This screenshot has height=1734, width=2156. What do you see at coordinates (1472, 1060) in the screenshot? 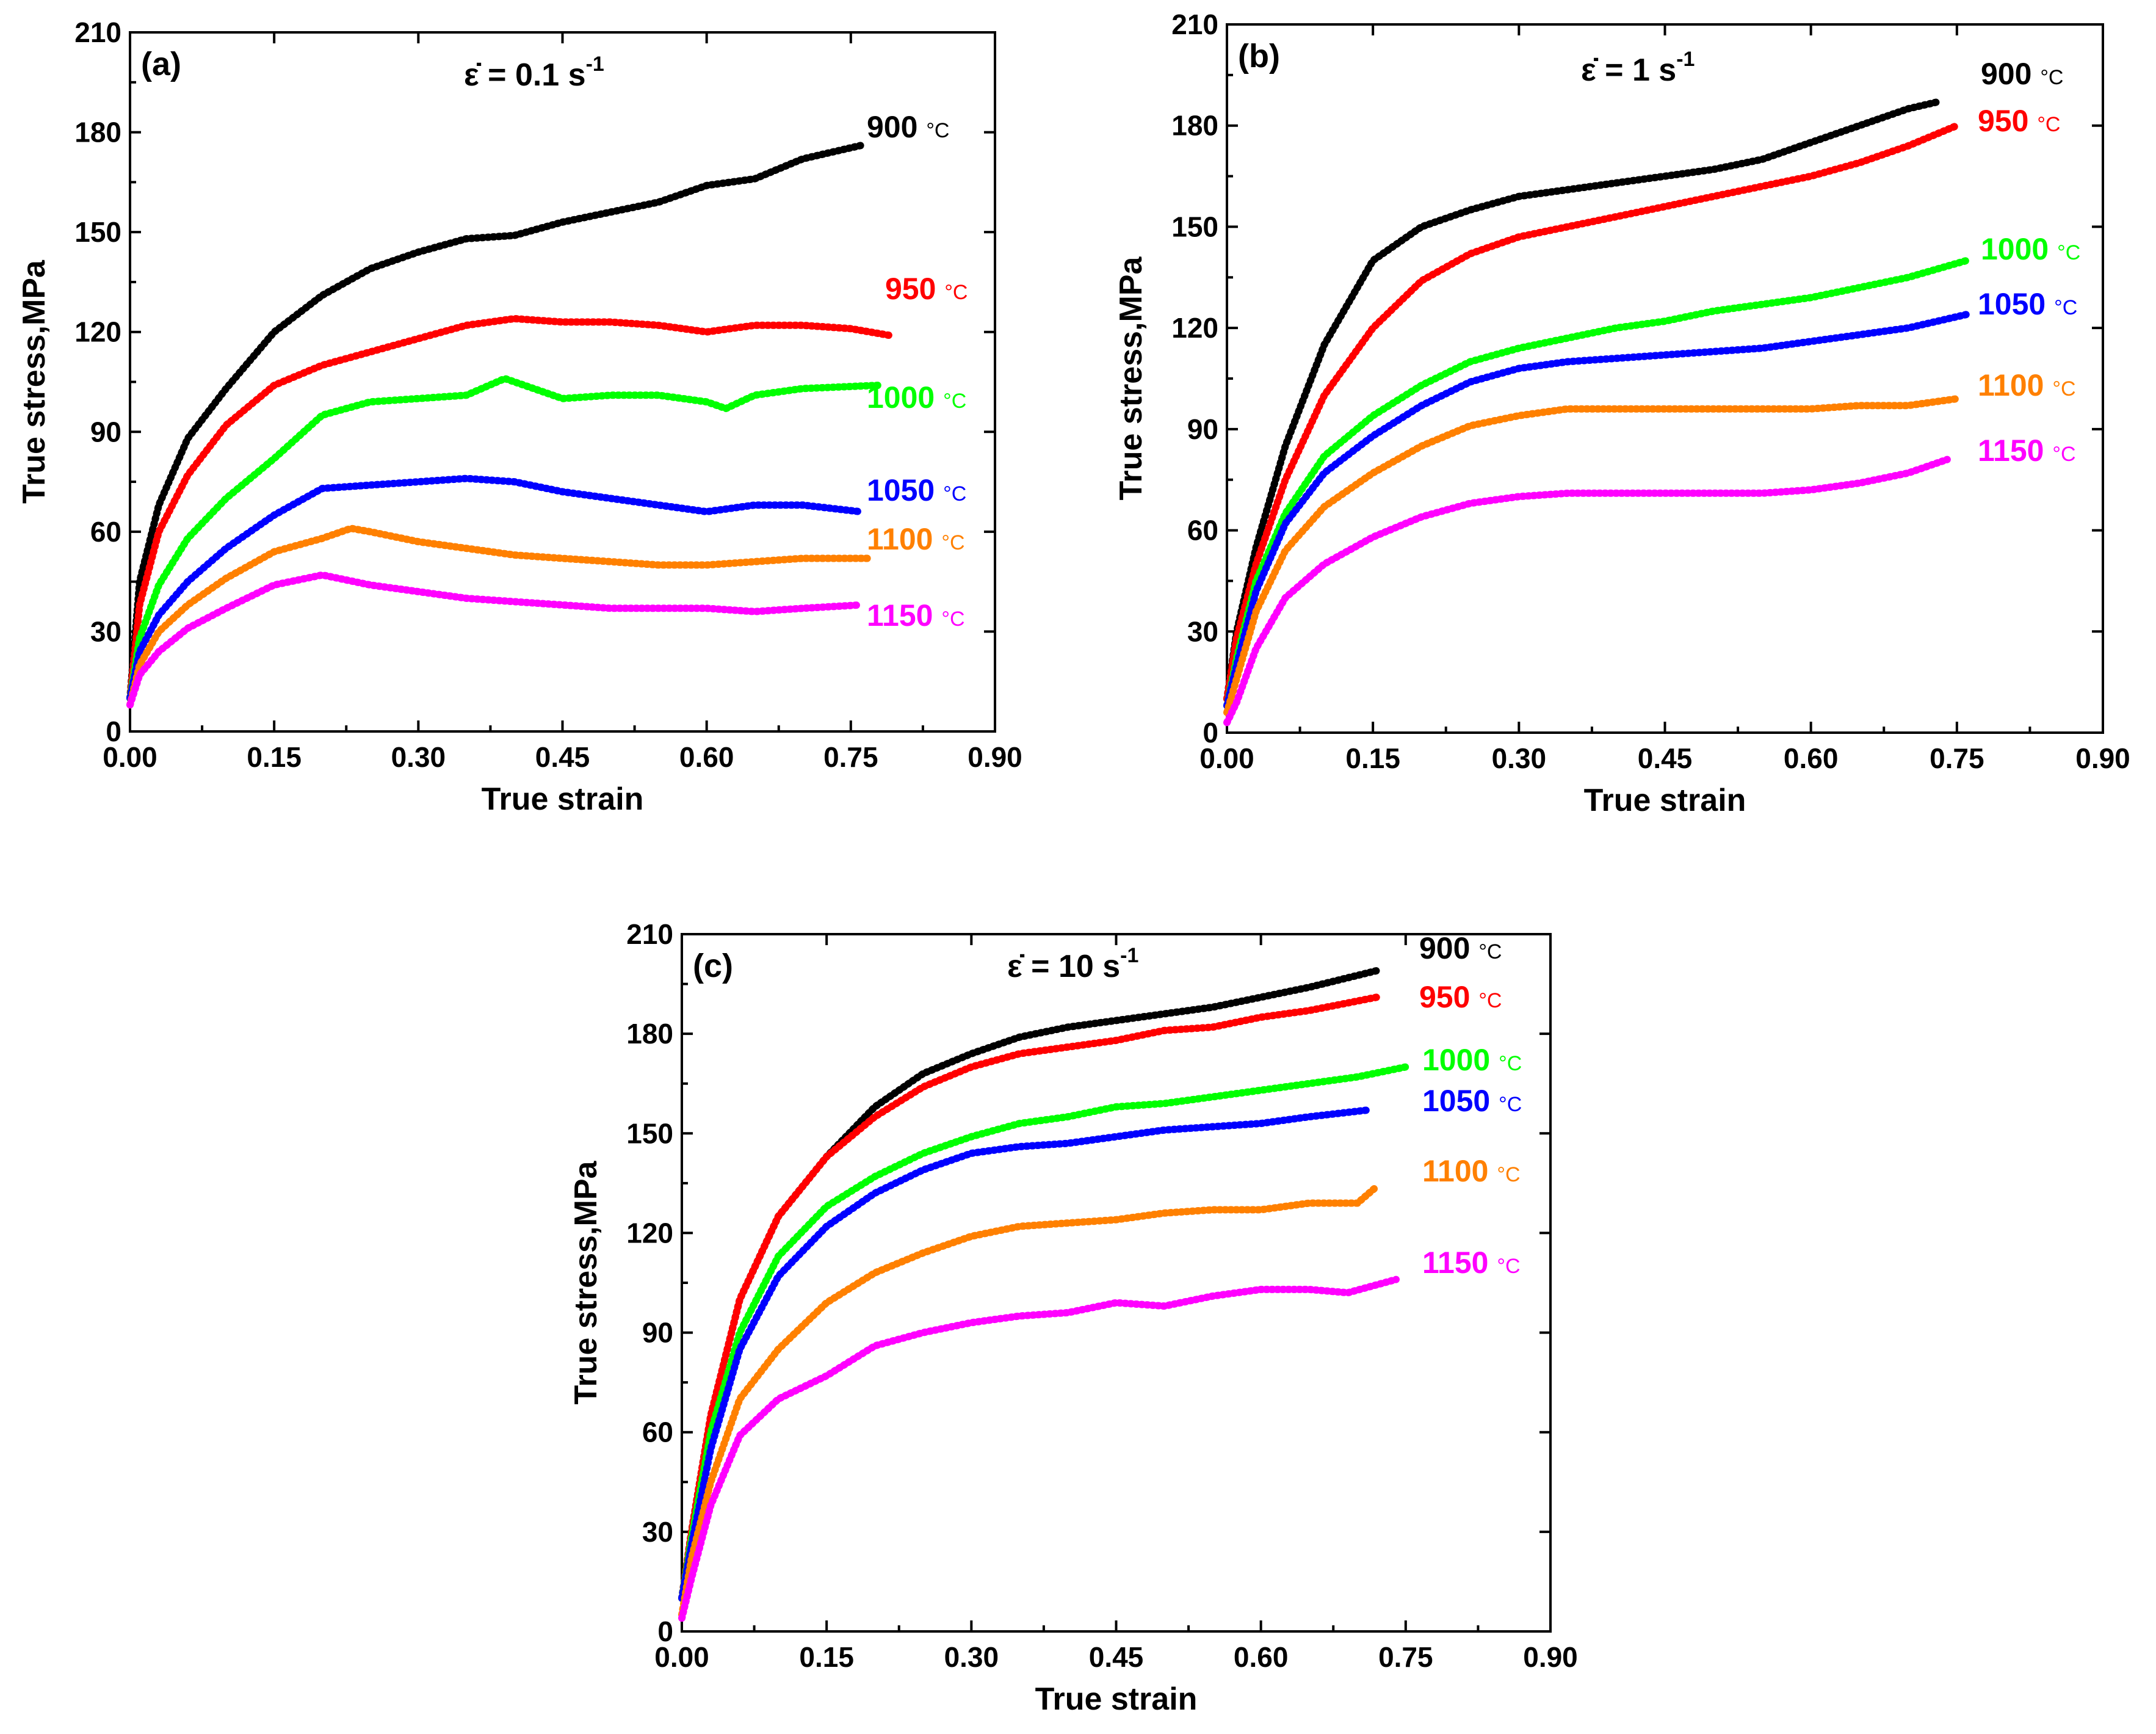
I see `series-label-1000: 1000 °C` at bounding box center [1472, 1060].